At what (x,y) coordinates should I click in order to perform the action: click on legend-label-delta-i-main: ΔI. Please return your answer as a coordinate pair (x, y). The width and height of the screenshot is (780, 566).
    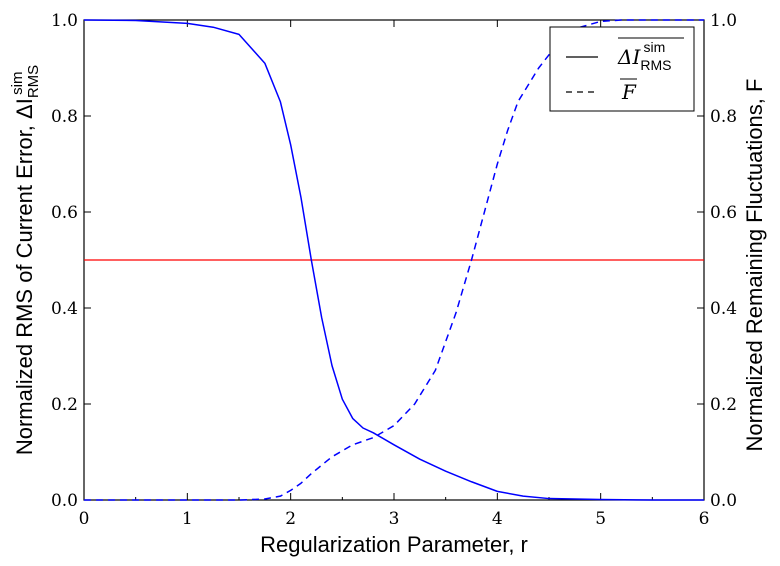
    Looking at the image, I should click on (629, 57).